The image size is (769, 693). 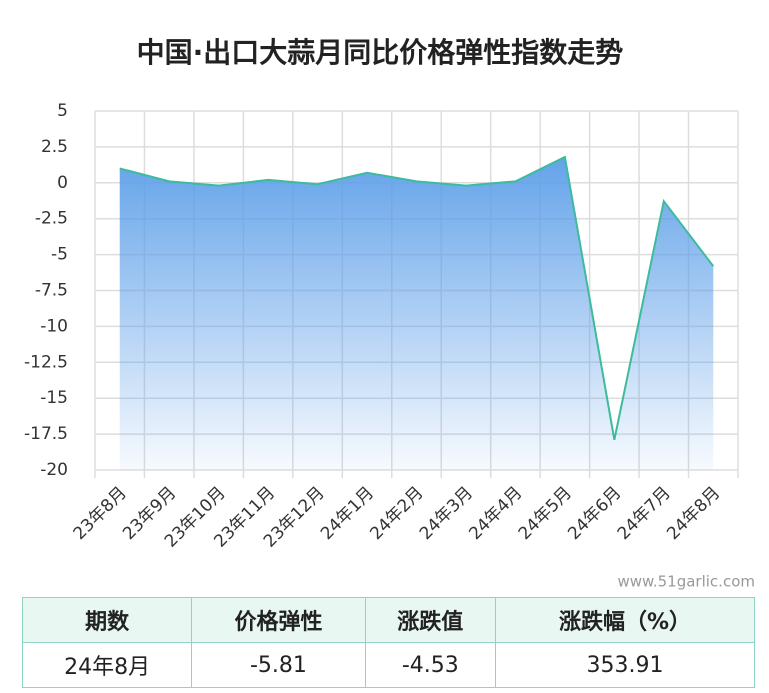 What do you see at coordinates (100, 513) in the screenshot?
I see `x-tick-label: 23年8月` at bounding box center [100, 513].